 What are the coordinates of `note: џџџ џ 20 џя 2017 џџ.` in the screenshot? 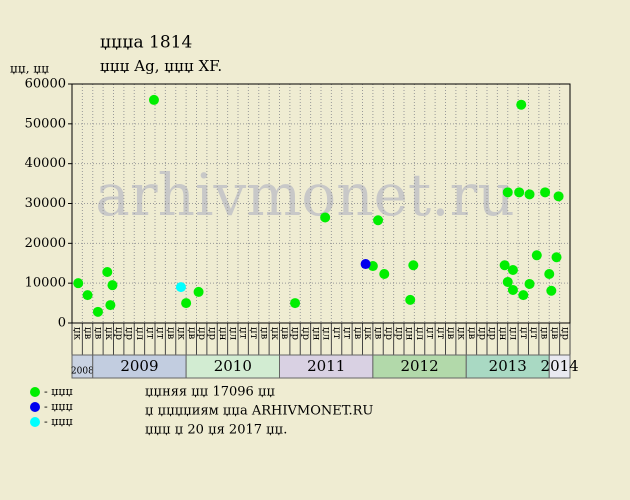 It's located at (216, 430).